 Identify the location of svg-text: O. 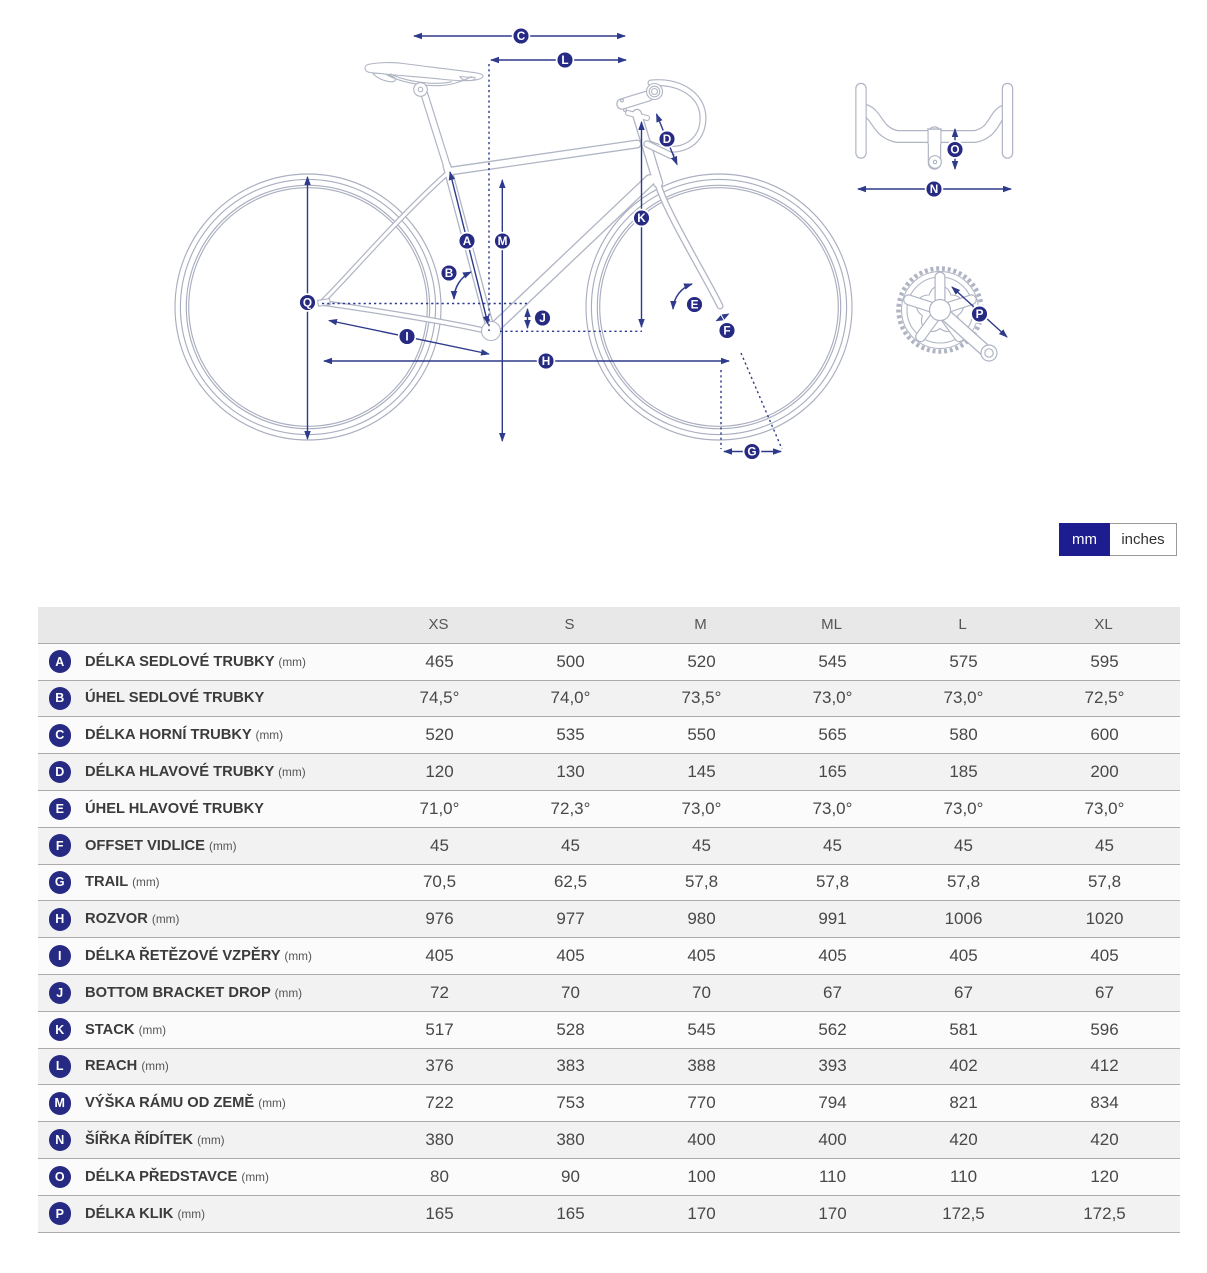
(954, 150).